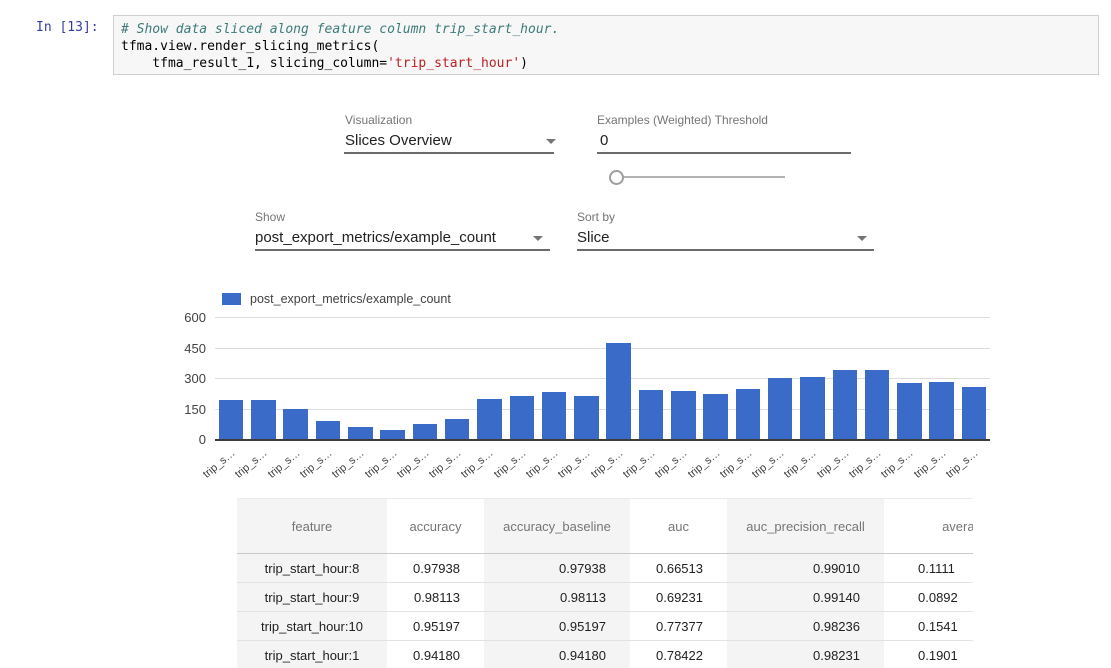 The width and height of the screenshot is (1111, 668). What do you see at coordinates (402, 250) in the screenshot?
I see `show-underline` at bounding box center [402, 250].